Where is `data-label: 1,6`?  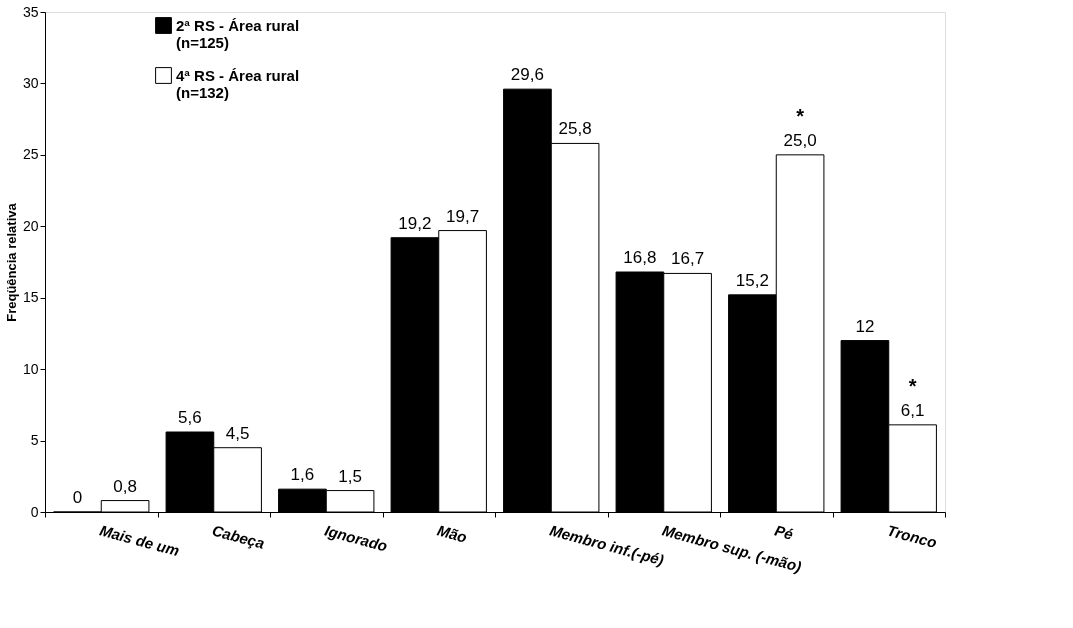 data-label: 1,6 is located at coordinates (302, 475).